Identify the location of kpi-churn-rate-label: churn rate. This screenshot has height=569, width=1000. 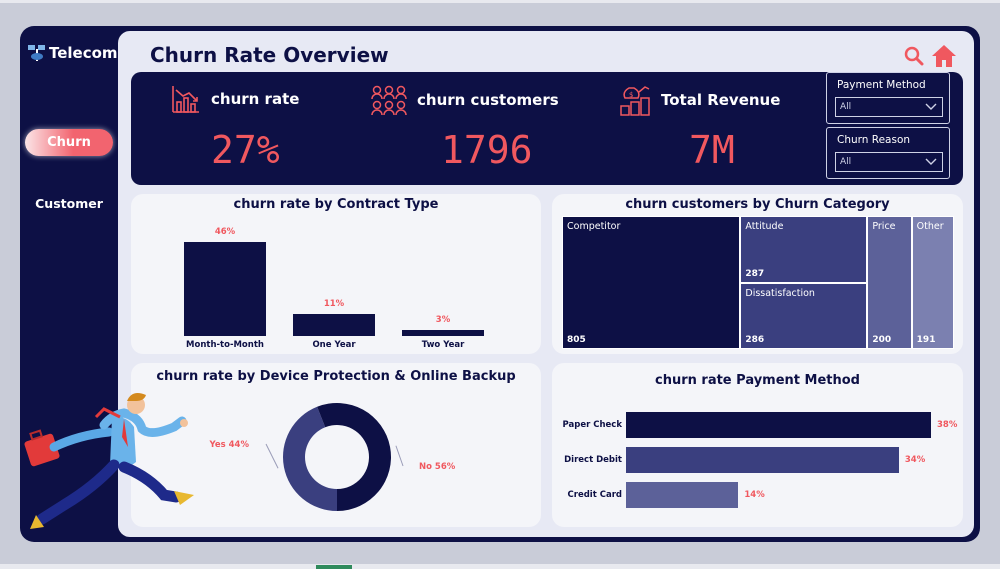
(255, 99).